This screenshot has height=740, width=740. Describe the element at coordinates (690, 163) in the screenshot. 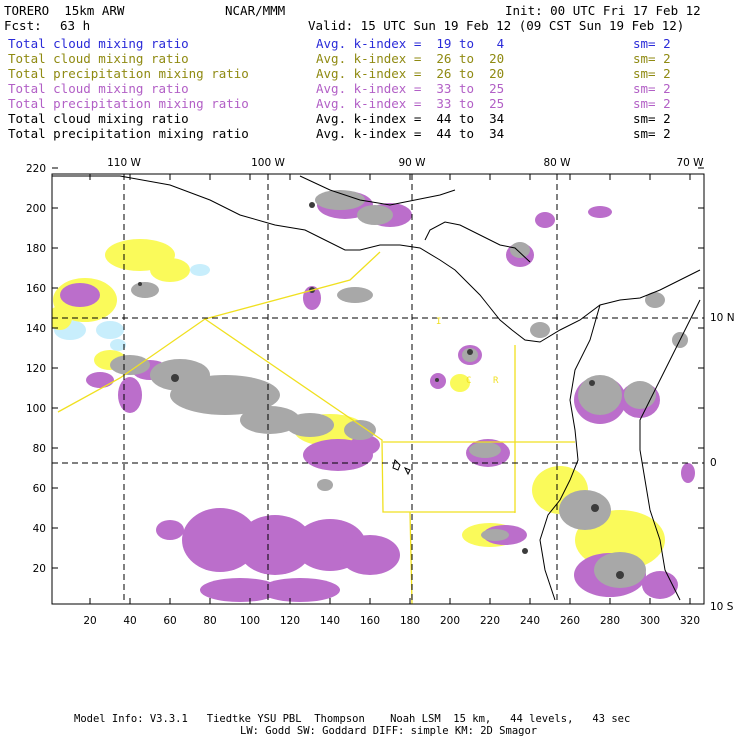

I see `longitude-label: 70 W` at that location.